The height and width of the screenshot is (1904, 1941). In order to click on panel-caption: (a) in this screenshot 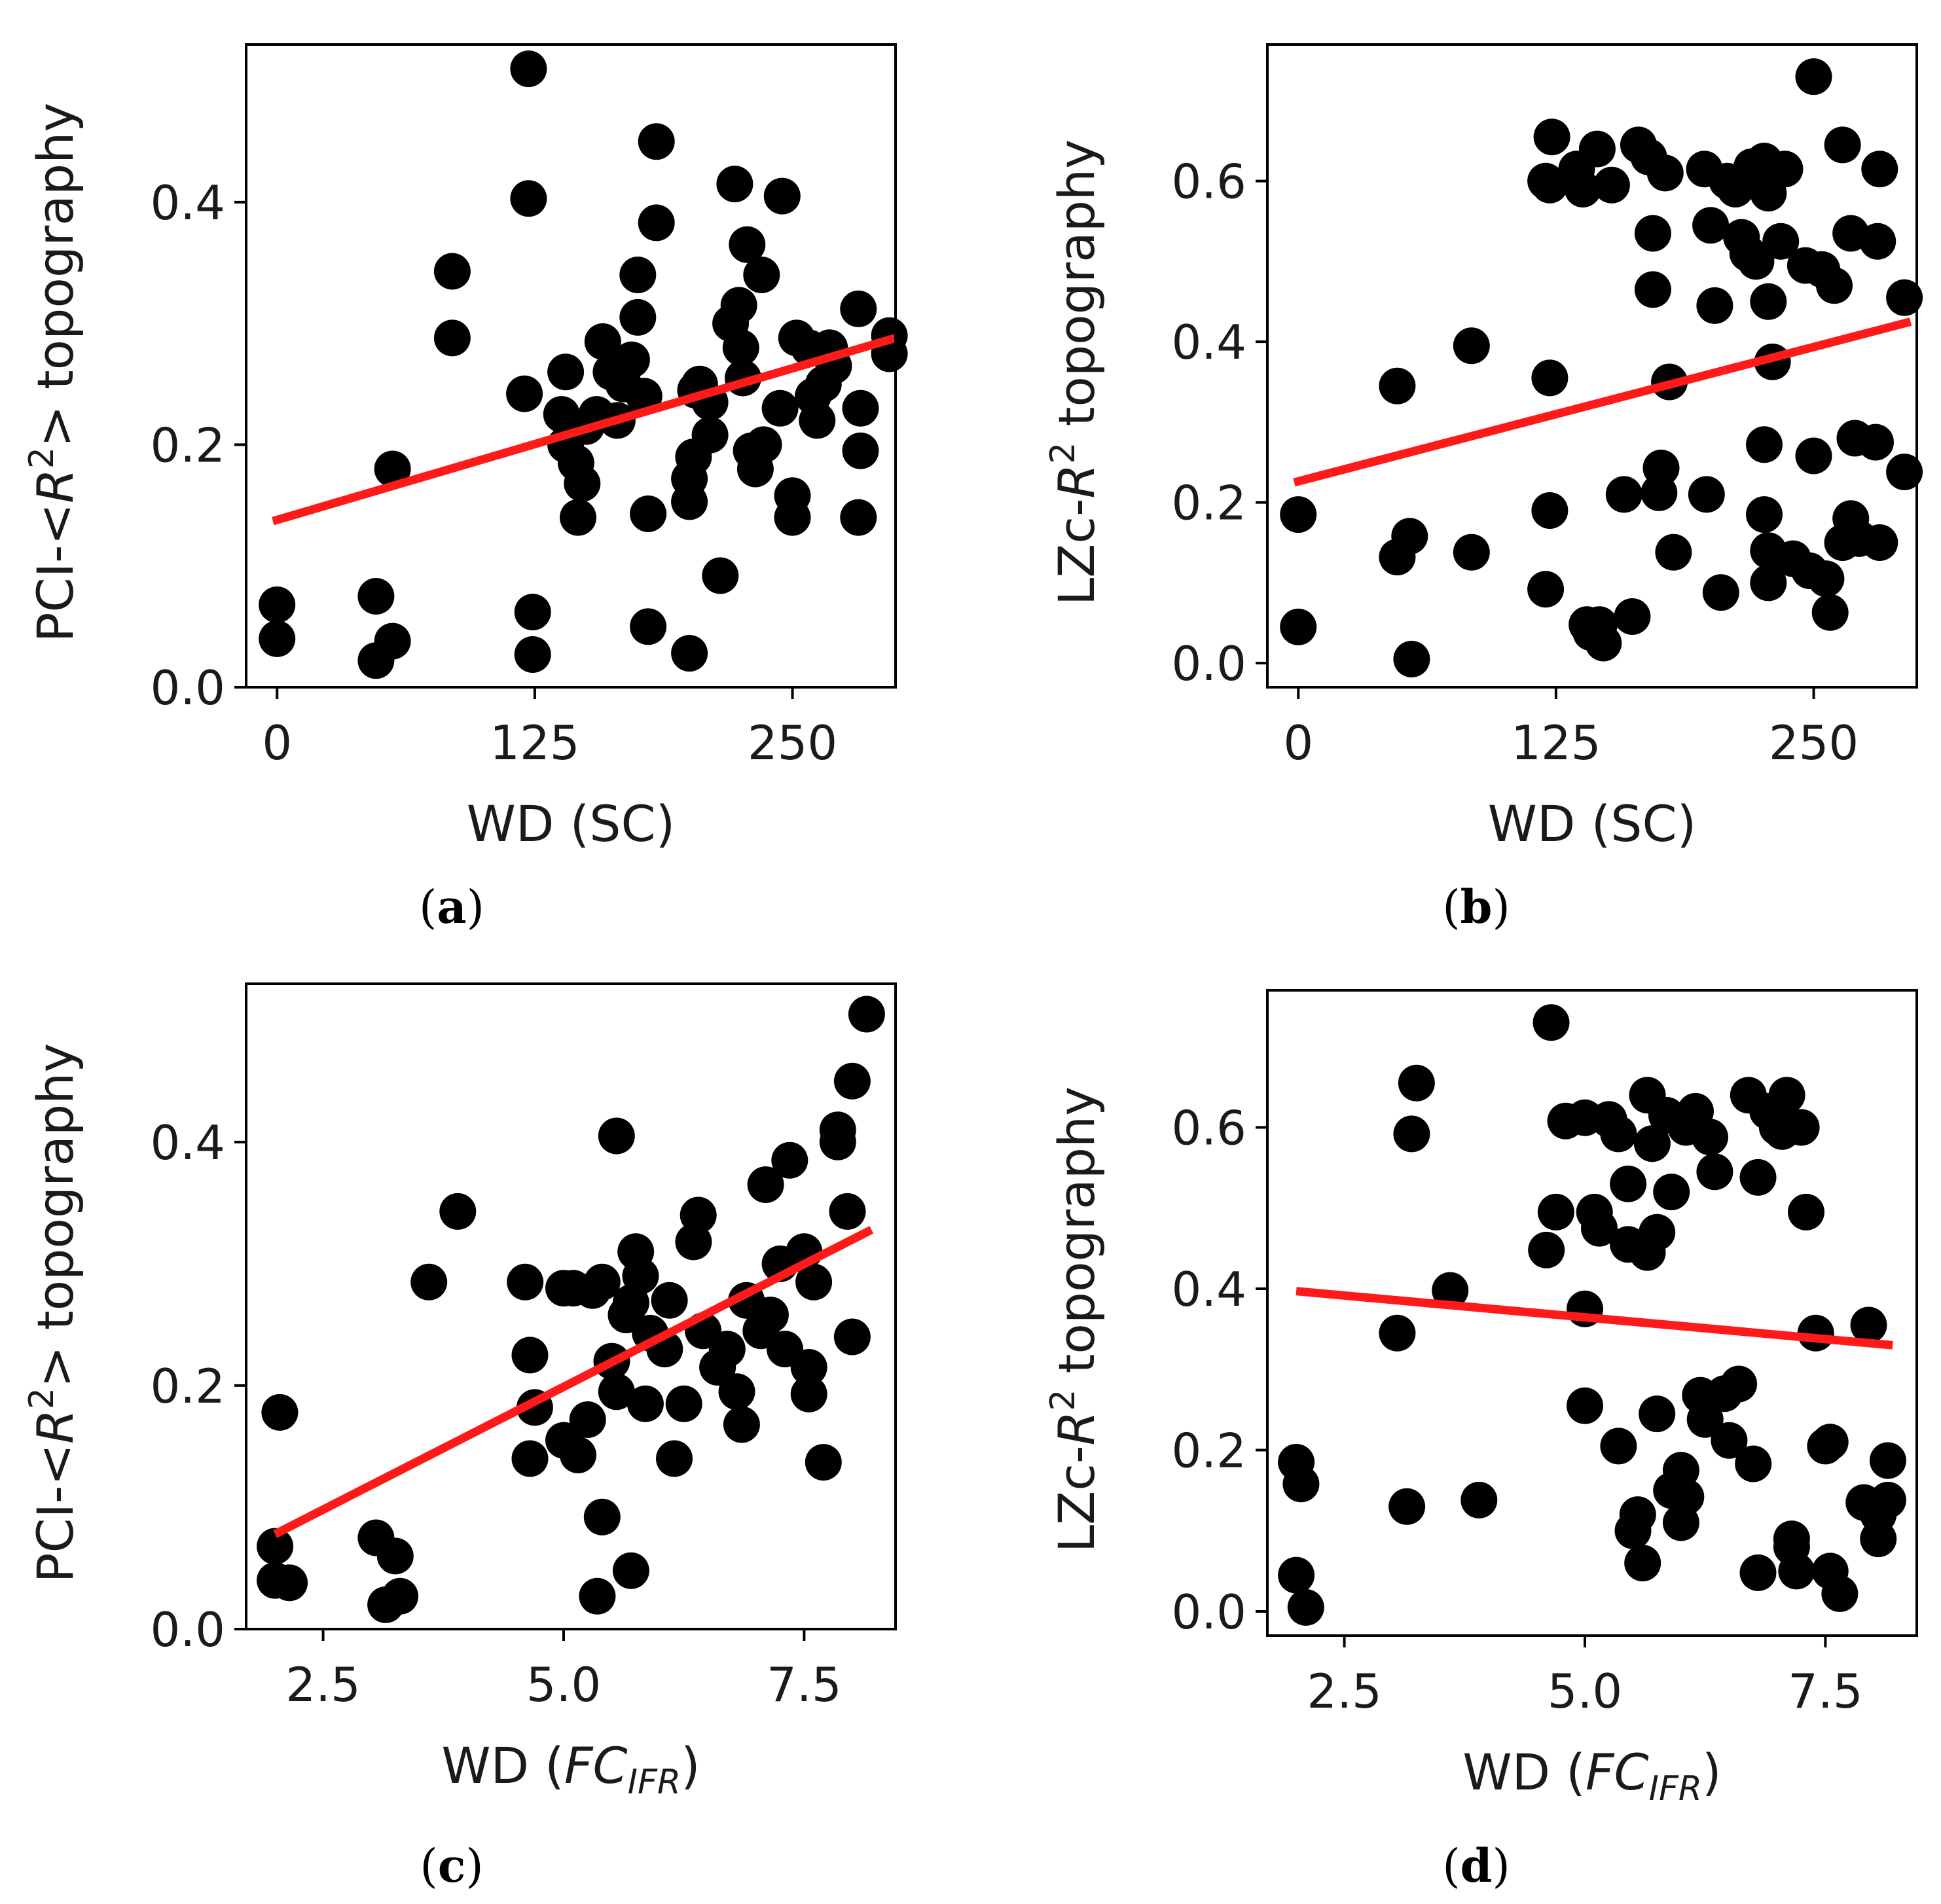, I will do `click(451, 907)`.